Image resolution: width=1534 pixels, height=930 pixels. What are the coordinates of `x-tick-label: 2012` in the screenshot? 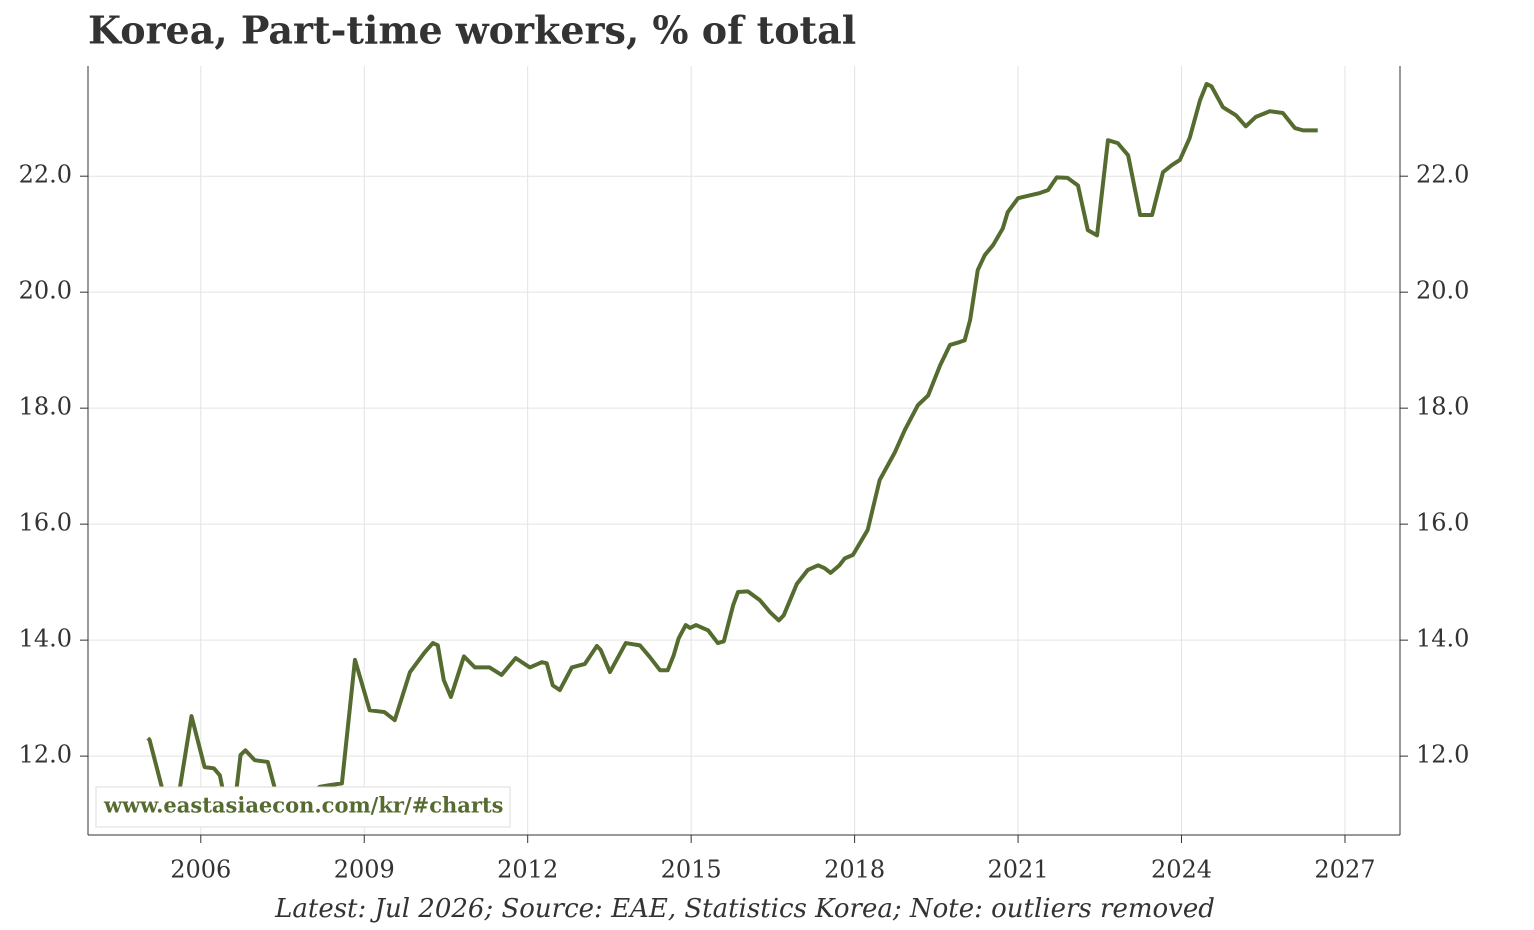 It's located at (527, 870).